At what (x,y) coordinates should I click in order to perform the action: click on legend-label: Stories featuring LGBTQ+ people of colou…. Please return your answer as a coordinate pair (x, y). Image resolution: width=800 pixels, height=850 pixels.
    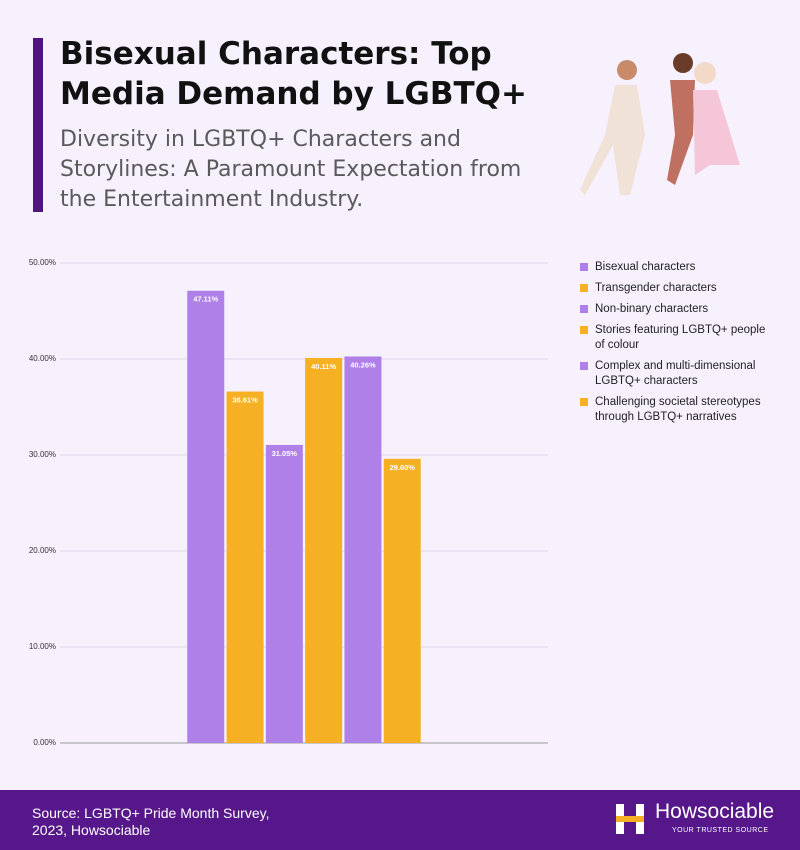
    Looking at the image, I should click on (680, 337).